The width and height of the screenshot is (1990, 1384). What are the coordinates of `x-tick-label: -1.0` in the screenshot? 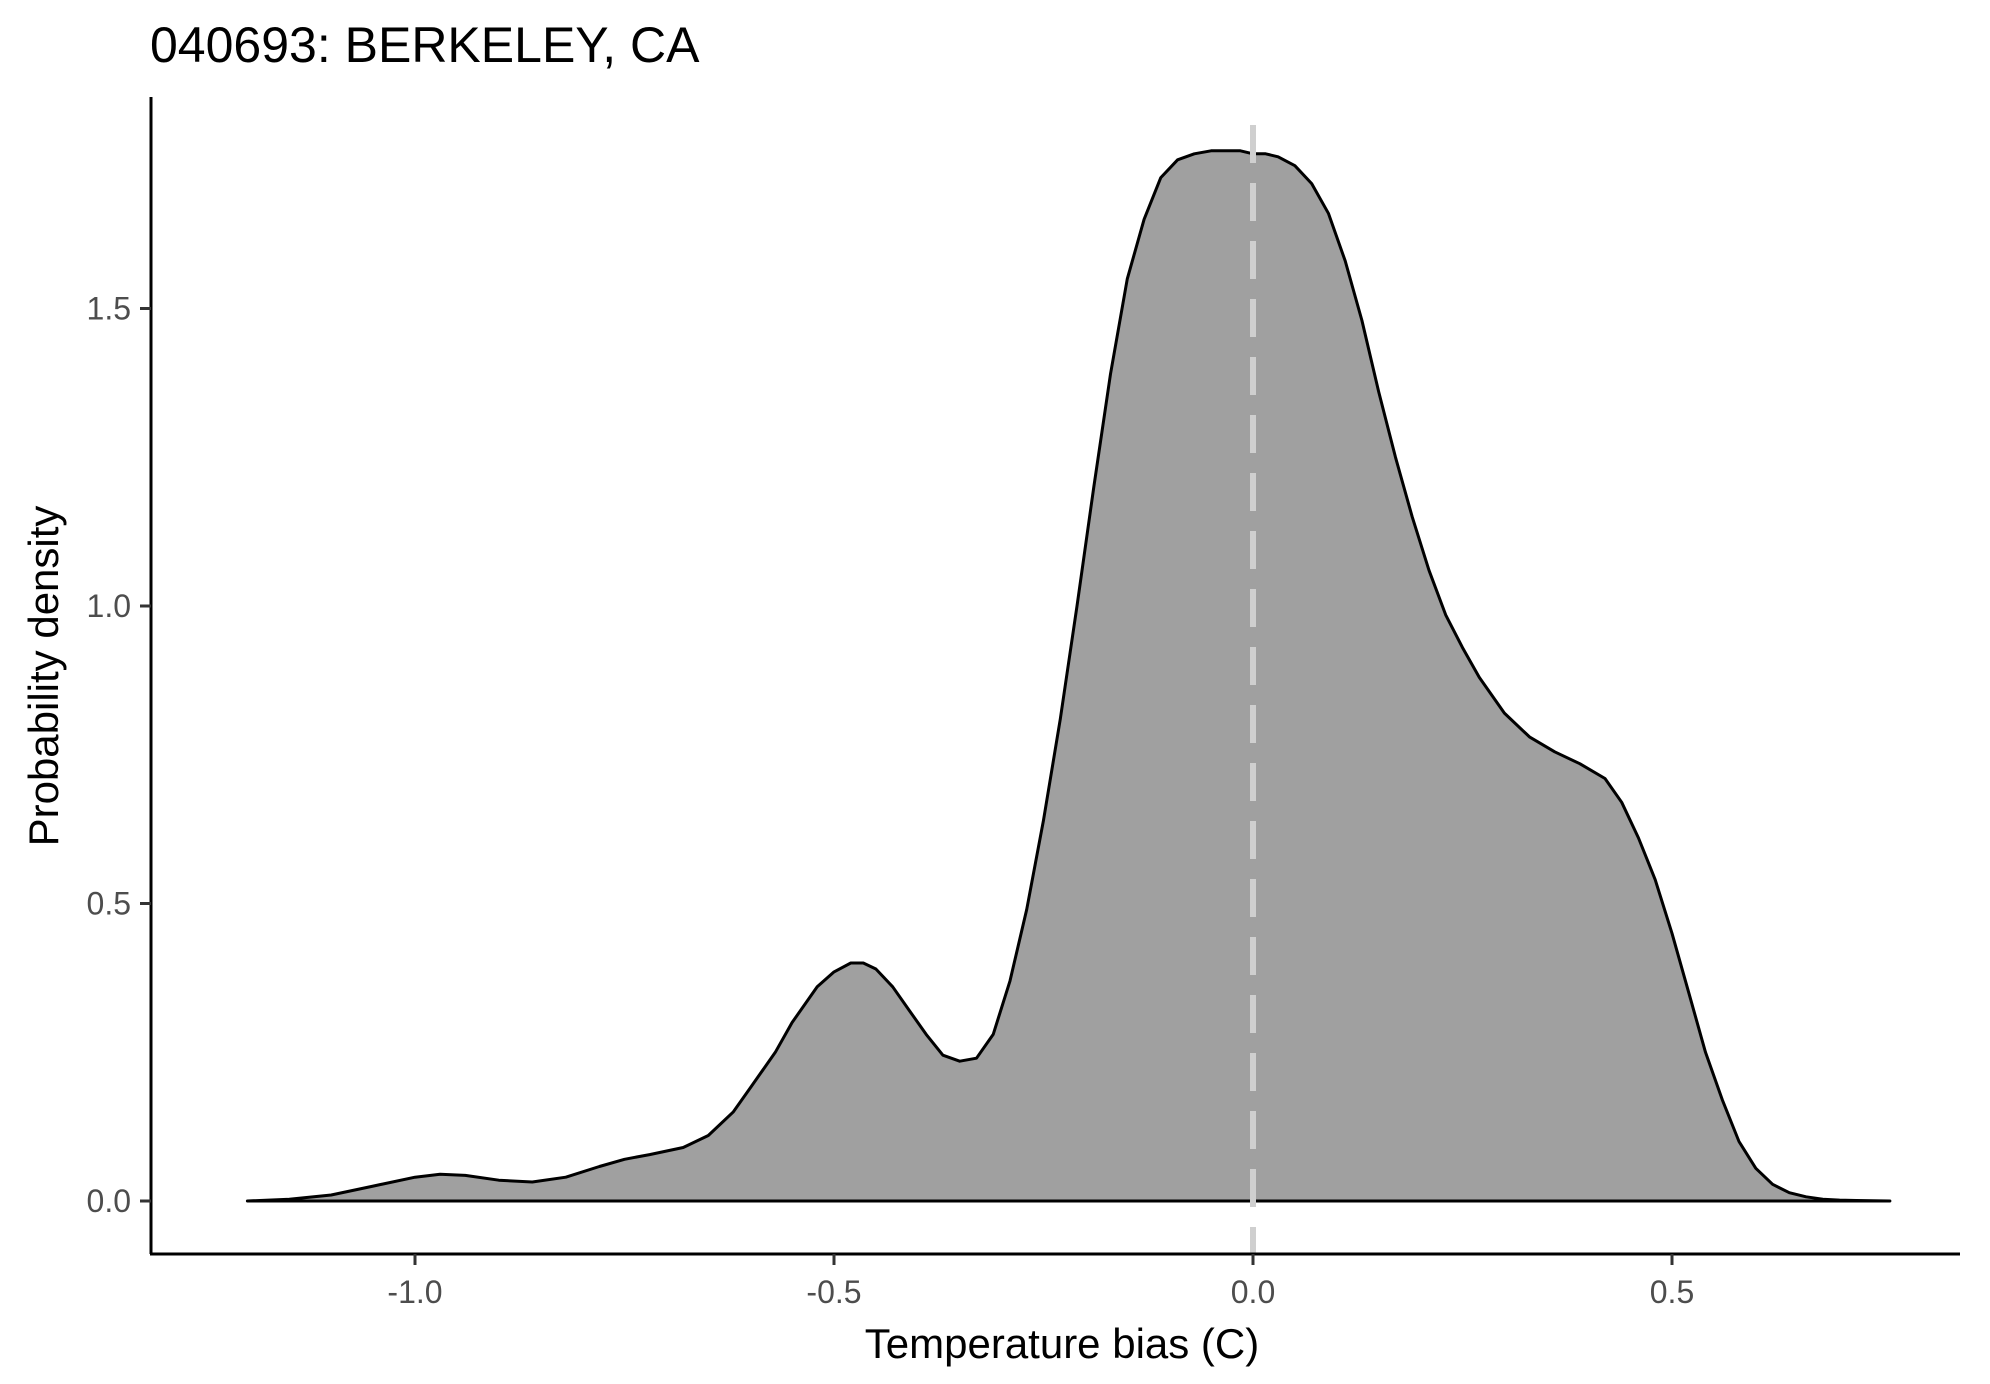 It's located at (414, 1292).